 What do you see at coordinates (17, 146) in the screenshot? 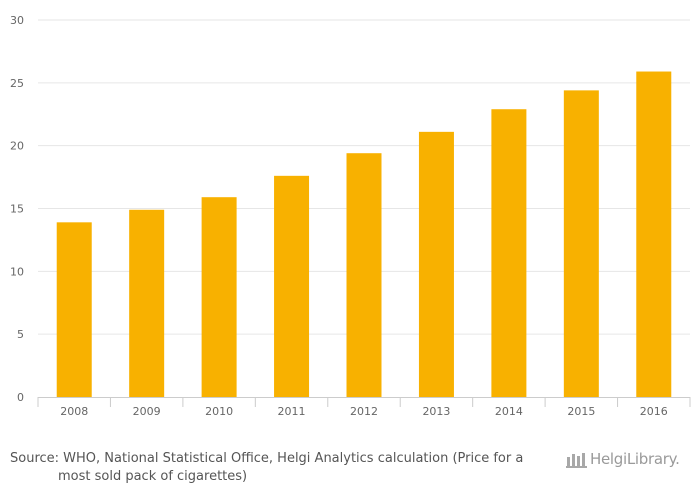
I see `y-tick-label: 20` at bounding box center [17, 146].